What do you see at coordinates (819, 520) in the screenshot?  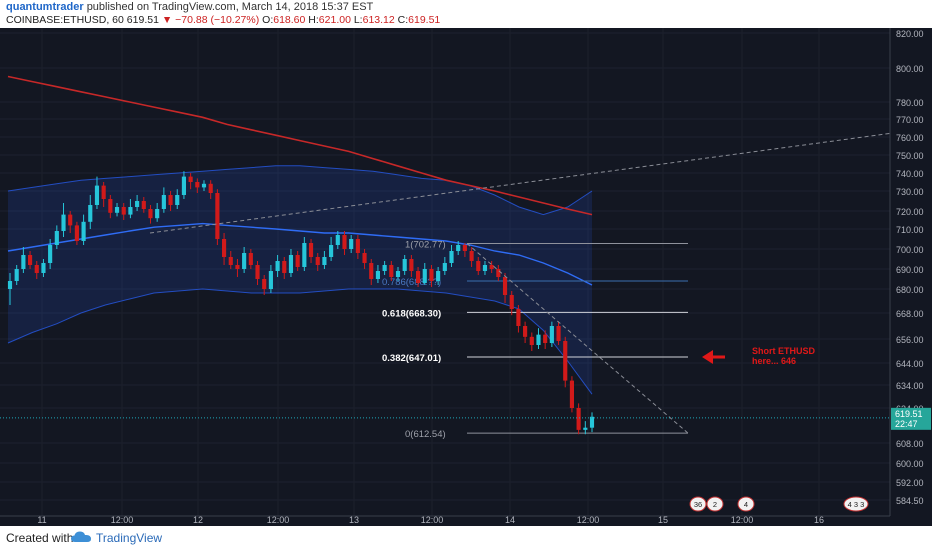 I see `x-tick-label: 16` at bounding box center [819, 520].